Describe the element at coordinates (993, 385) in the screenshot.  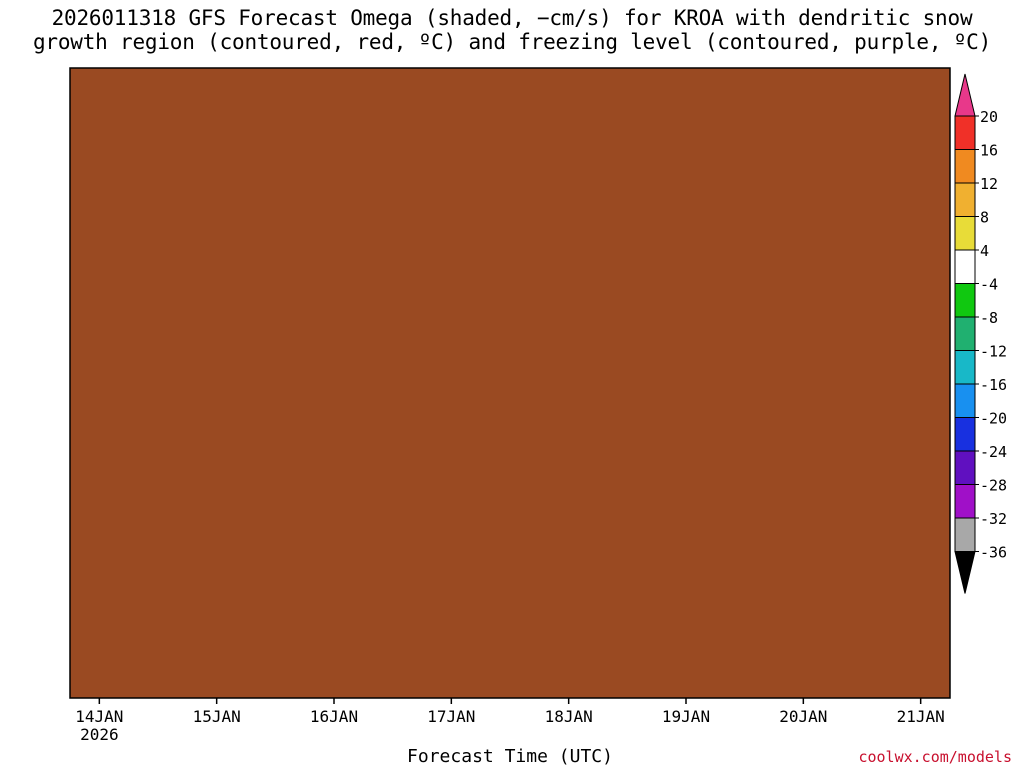
I see `colorbar-label: -16` at that location.